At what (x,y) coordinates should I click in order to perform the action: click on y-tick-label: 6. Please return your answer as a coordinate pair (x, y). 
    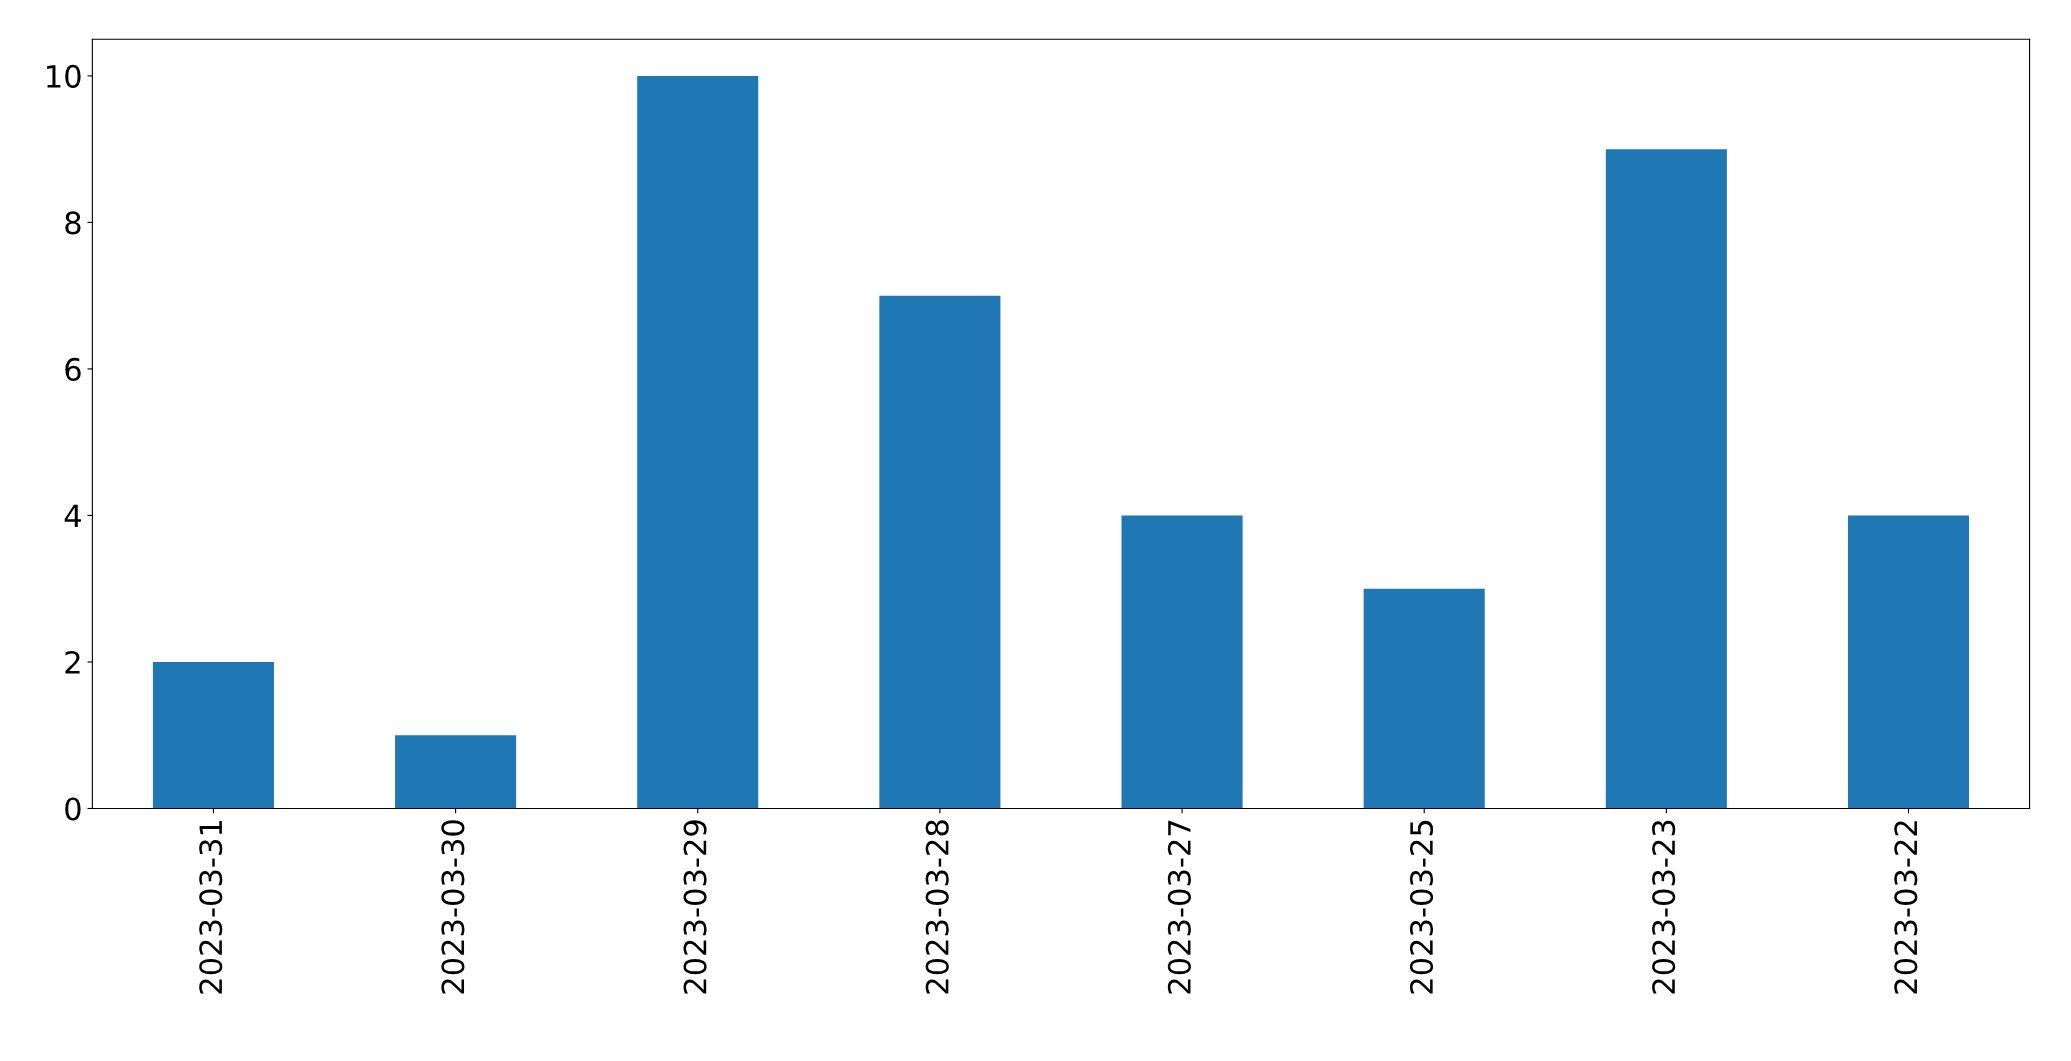
    Looking at the image, I should click on (73, 369).